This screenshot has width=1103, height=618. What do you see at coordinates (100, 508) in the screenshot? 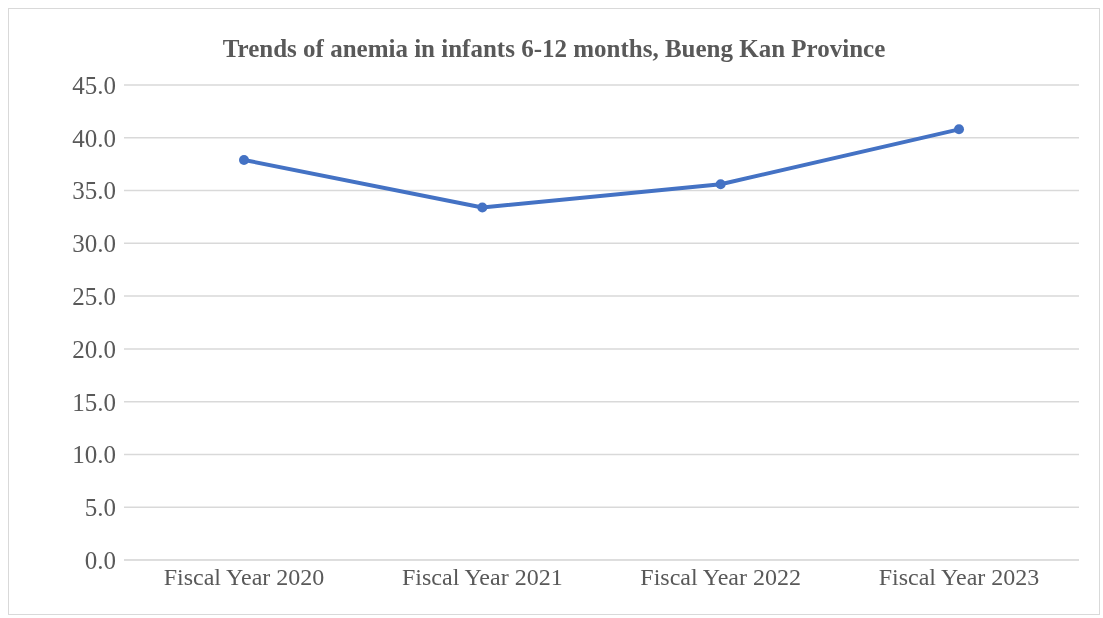
I see `y-tick-label: 5.0` at bounding box center [100, 508].